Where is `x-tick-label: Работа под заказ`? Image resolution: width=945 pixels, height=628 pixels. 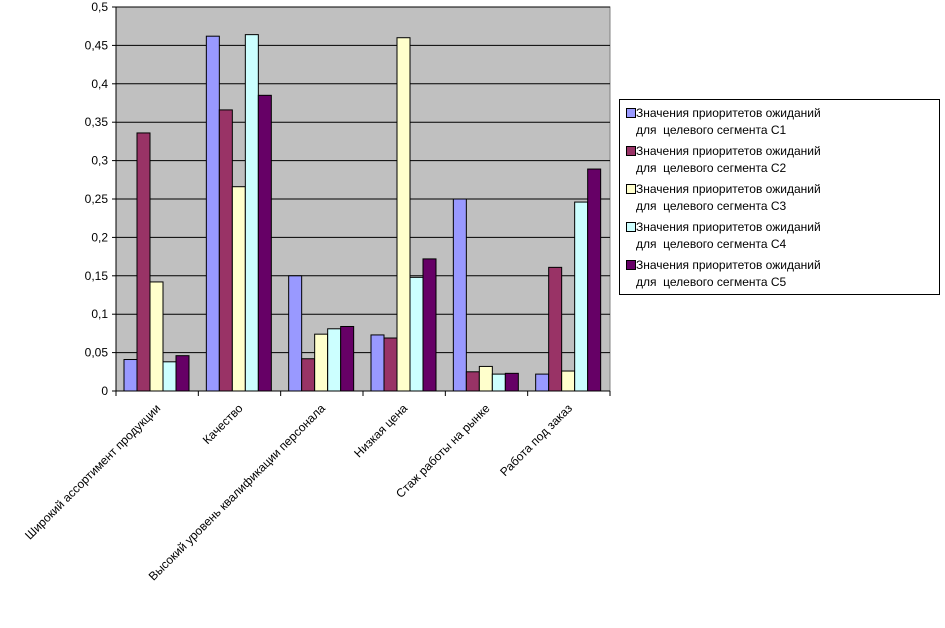 x-tick-label: Работа под заказ is located at coordinates (536, 440).